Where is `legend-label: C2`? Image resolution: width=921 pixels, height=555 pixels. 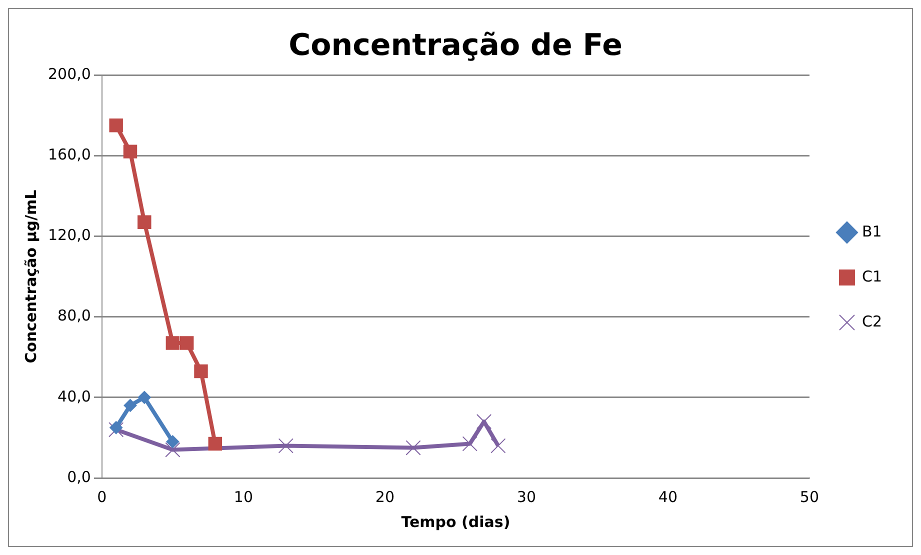 legend-label: C2 is located at coordinates (872, 321).